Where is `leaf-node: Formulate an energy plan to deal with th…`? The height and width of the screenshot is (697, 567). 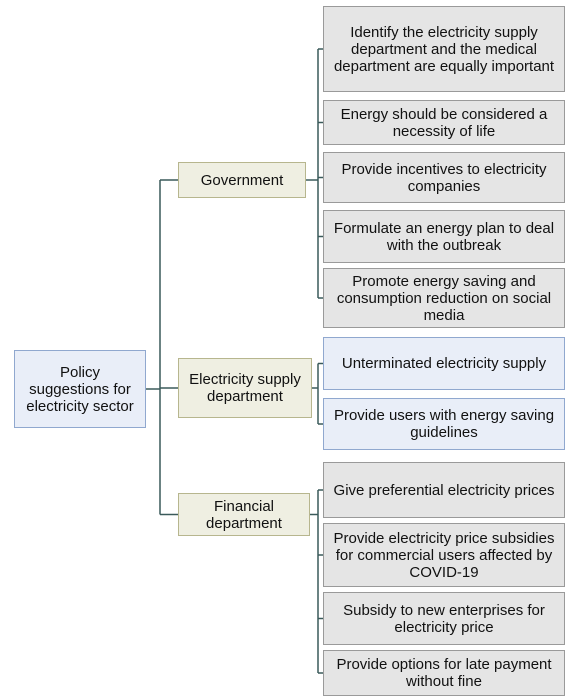
leaf-node: Formulate an energy plan to deal with th… is located at coordinates (444, 236).